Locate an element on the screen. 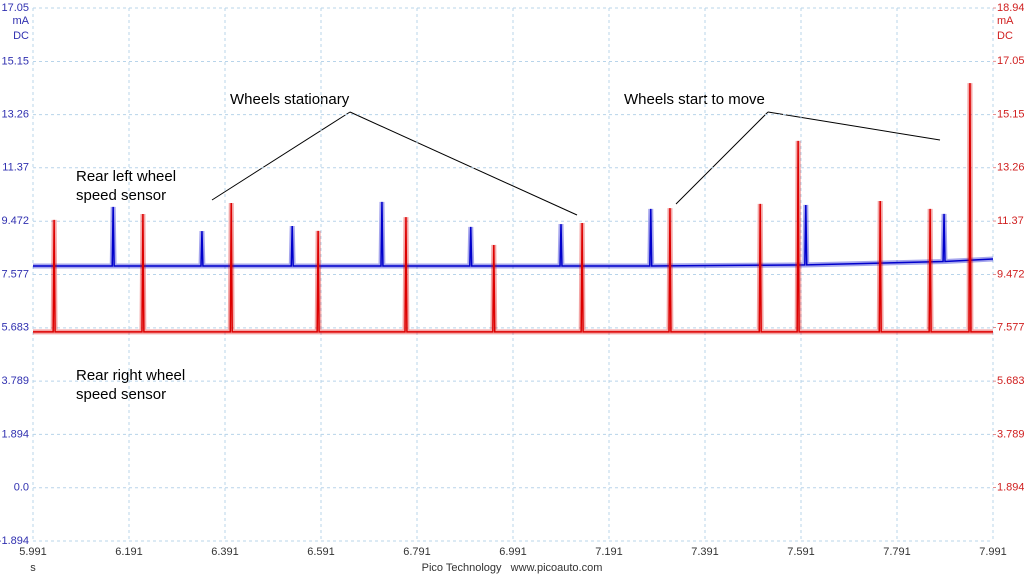 This screenshot has height=576, width=1024. trace-band is located at coordinates (513, 235).